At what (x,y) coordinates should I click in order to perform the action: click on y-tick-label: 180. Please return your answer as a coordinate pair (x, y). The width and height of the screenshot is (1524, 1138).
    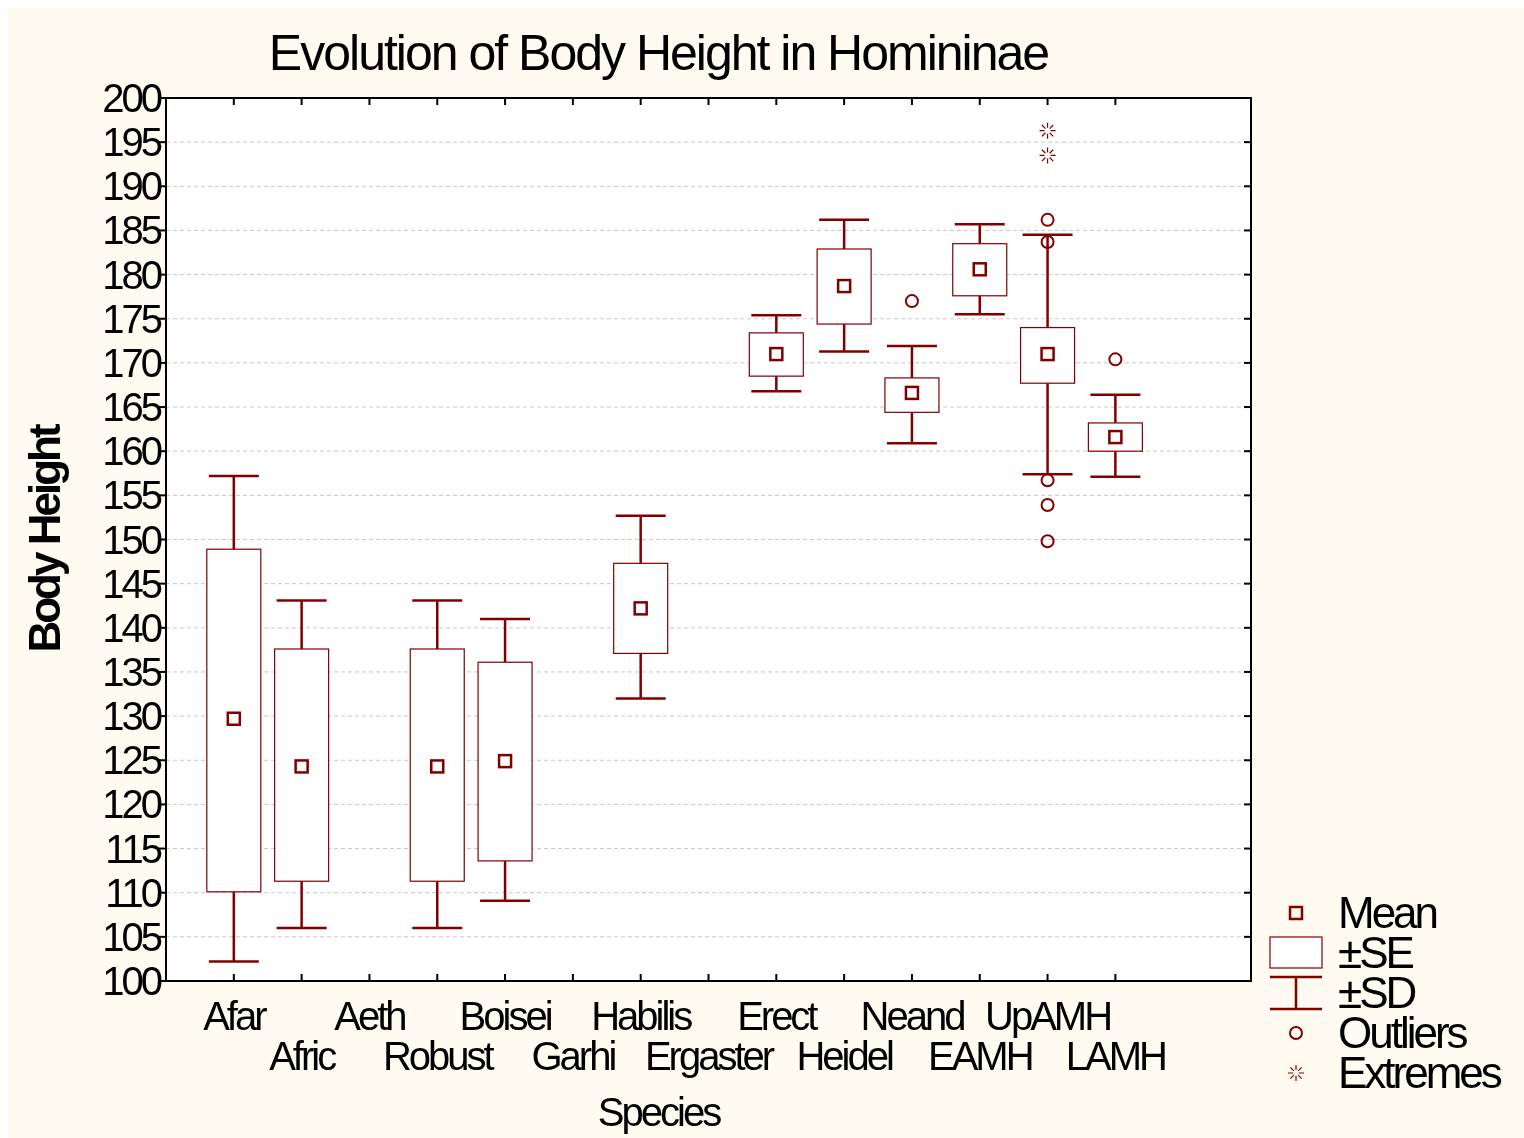
    Looking at the image, I should click on (132, 274).